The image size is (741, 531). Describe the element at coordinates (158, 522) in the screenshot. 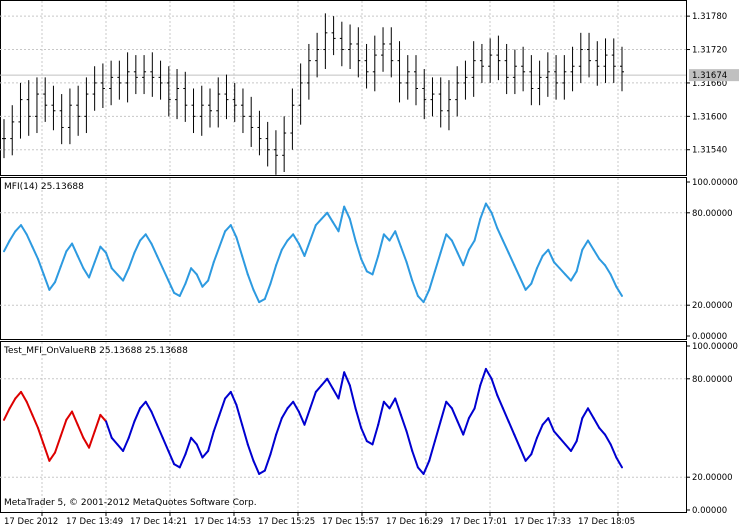

I see `time-label-2: 17 Dec 14:21` at that location.